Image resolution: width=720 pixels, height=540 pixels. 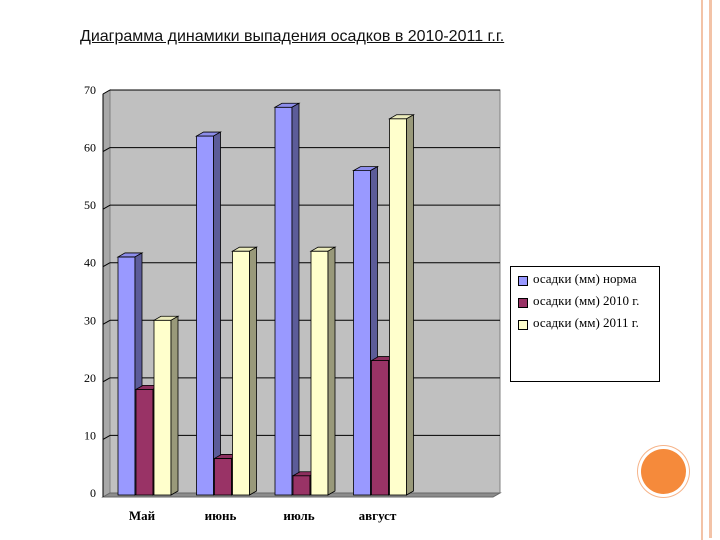 I want to click on legend-item-2011: осадки (мм) 2011 г., so click(x=585, y=323).